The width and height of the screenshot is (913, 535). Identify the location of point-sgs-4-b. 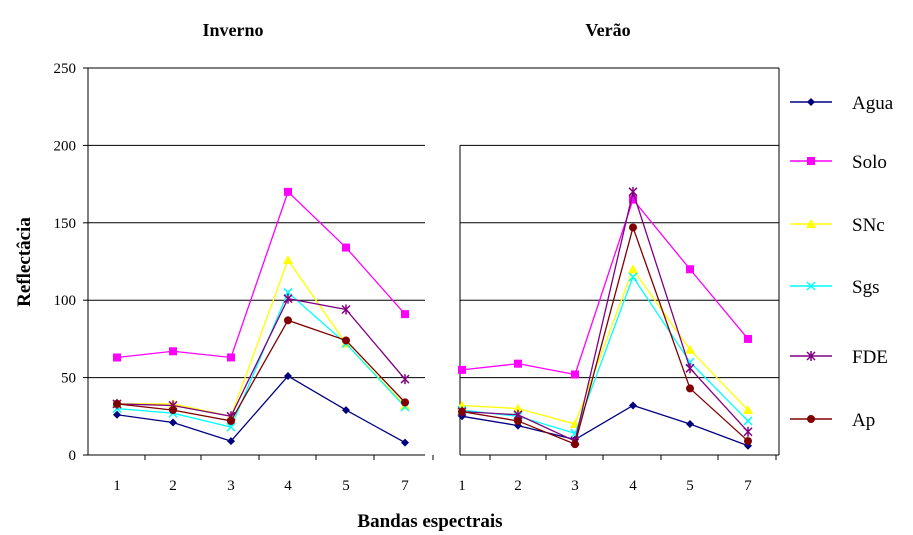
(633, 277).